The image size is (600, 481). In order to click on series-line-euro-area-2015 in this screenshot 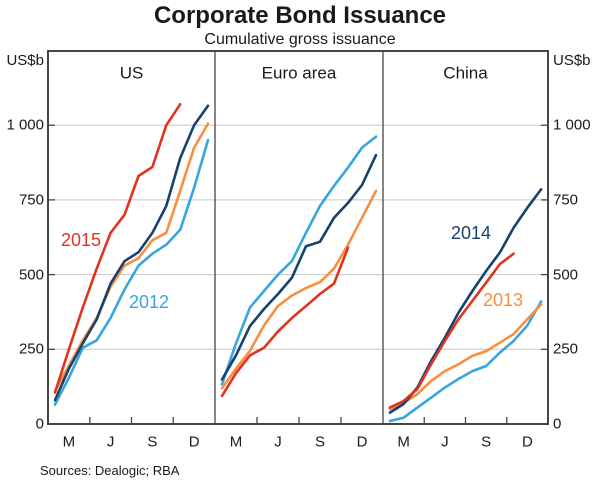, I will do `click(285, 322)`.